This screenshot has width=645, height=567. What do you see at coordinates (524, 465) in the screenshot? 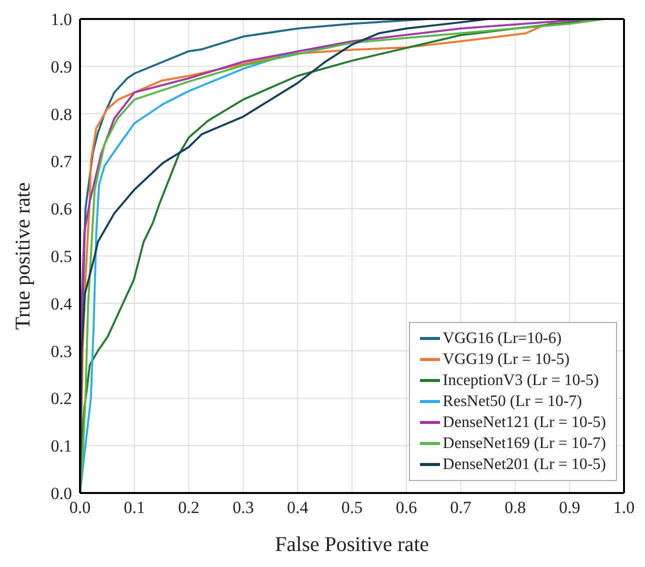
I see `legend-label: DenseNet201 (Lr = 10-5)` at bounding box center [524, 465].